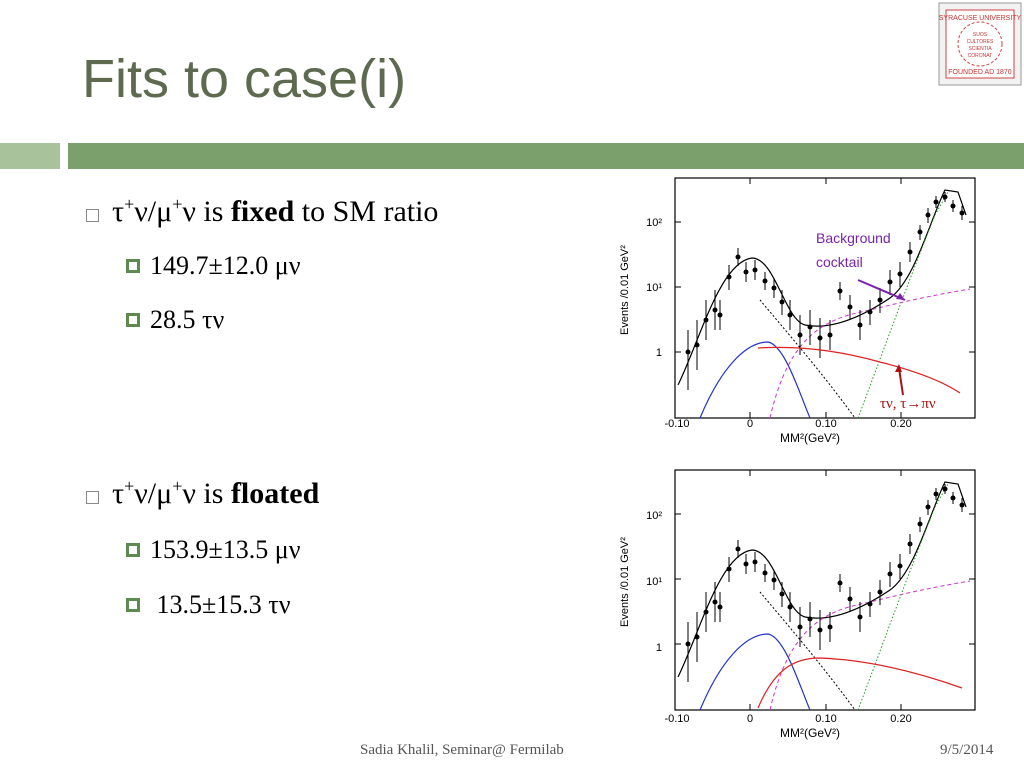 This screenshot has width=1024, height=768. I want to click on text: floated, so click(275, 493).